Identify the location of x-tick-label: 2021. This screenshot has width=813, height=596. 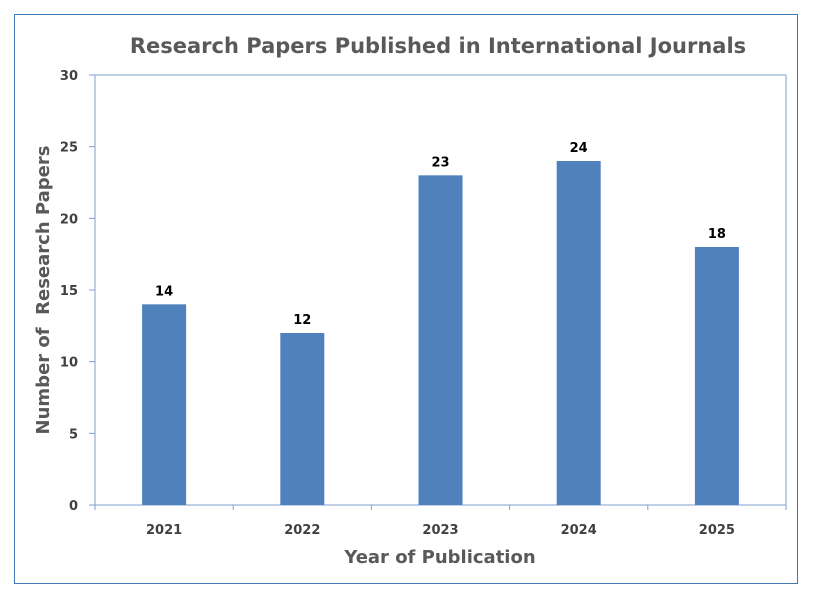
(164, 530).